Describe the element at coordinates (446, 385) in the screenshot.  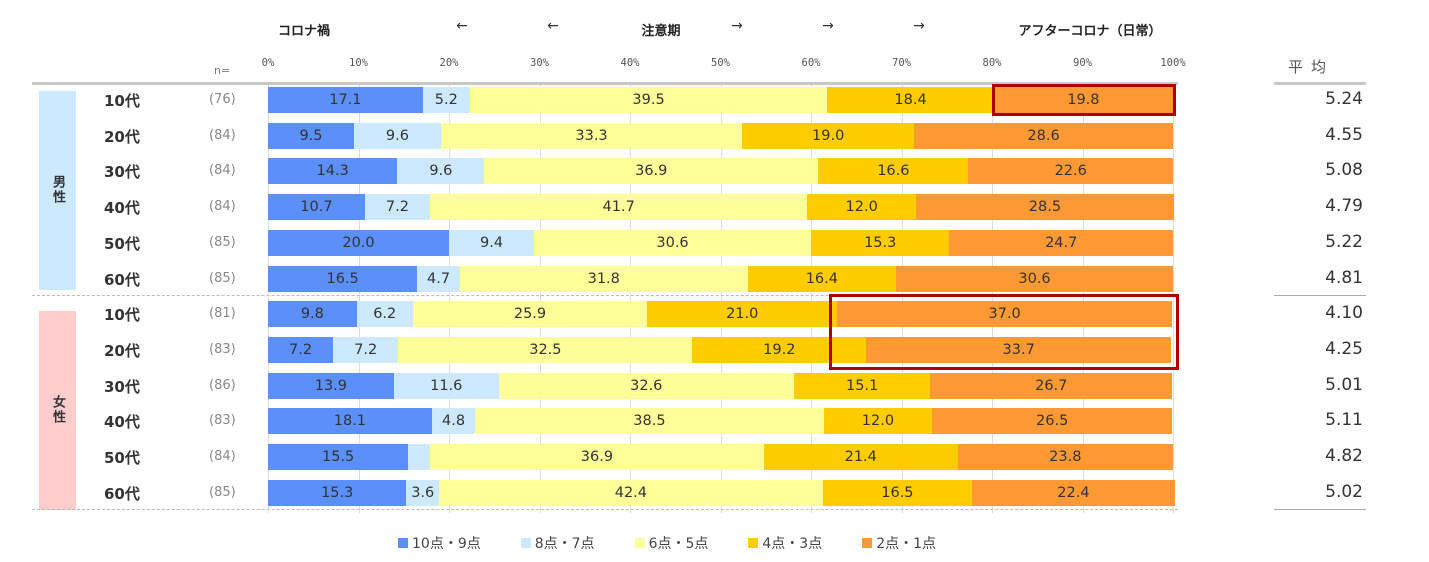
I see `bar-segment: 11.6` at that location.